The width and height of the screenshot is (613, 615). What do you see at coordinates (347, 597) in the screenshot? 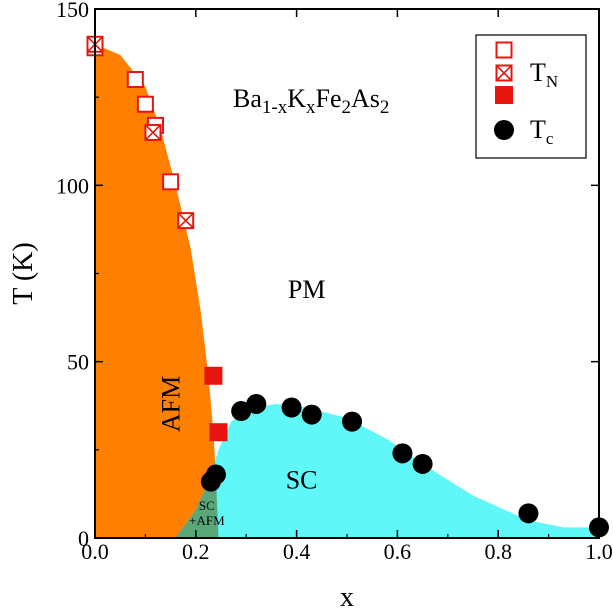
I see `x-axis-title: x` at bounding box center [347, 597].